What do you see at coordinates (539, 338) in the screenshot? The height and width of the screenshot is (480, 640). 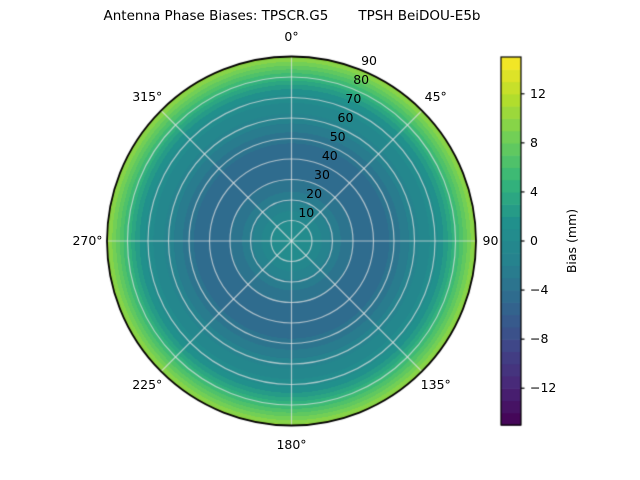 I see `colorbar-tick-label: −8` at bounding box center [539, 338].